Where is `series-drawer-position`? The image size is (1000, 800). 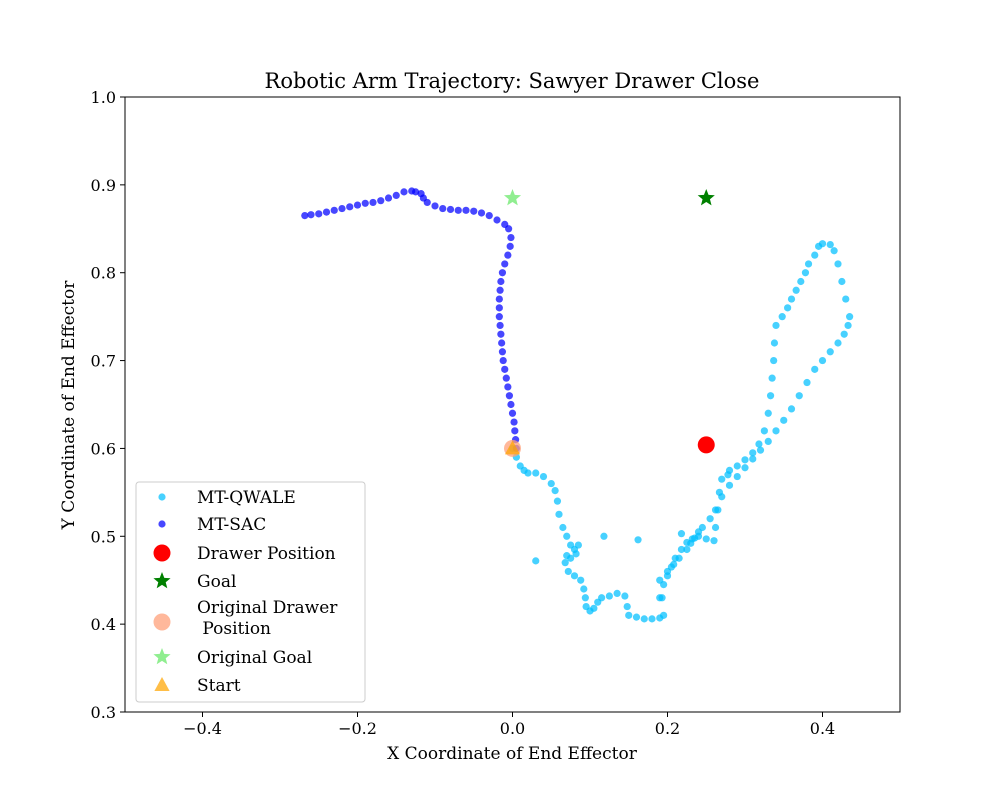
series-drawer-position is located at coordinates (706, 445).